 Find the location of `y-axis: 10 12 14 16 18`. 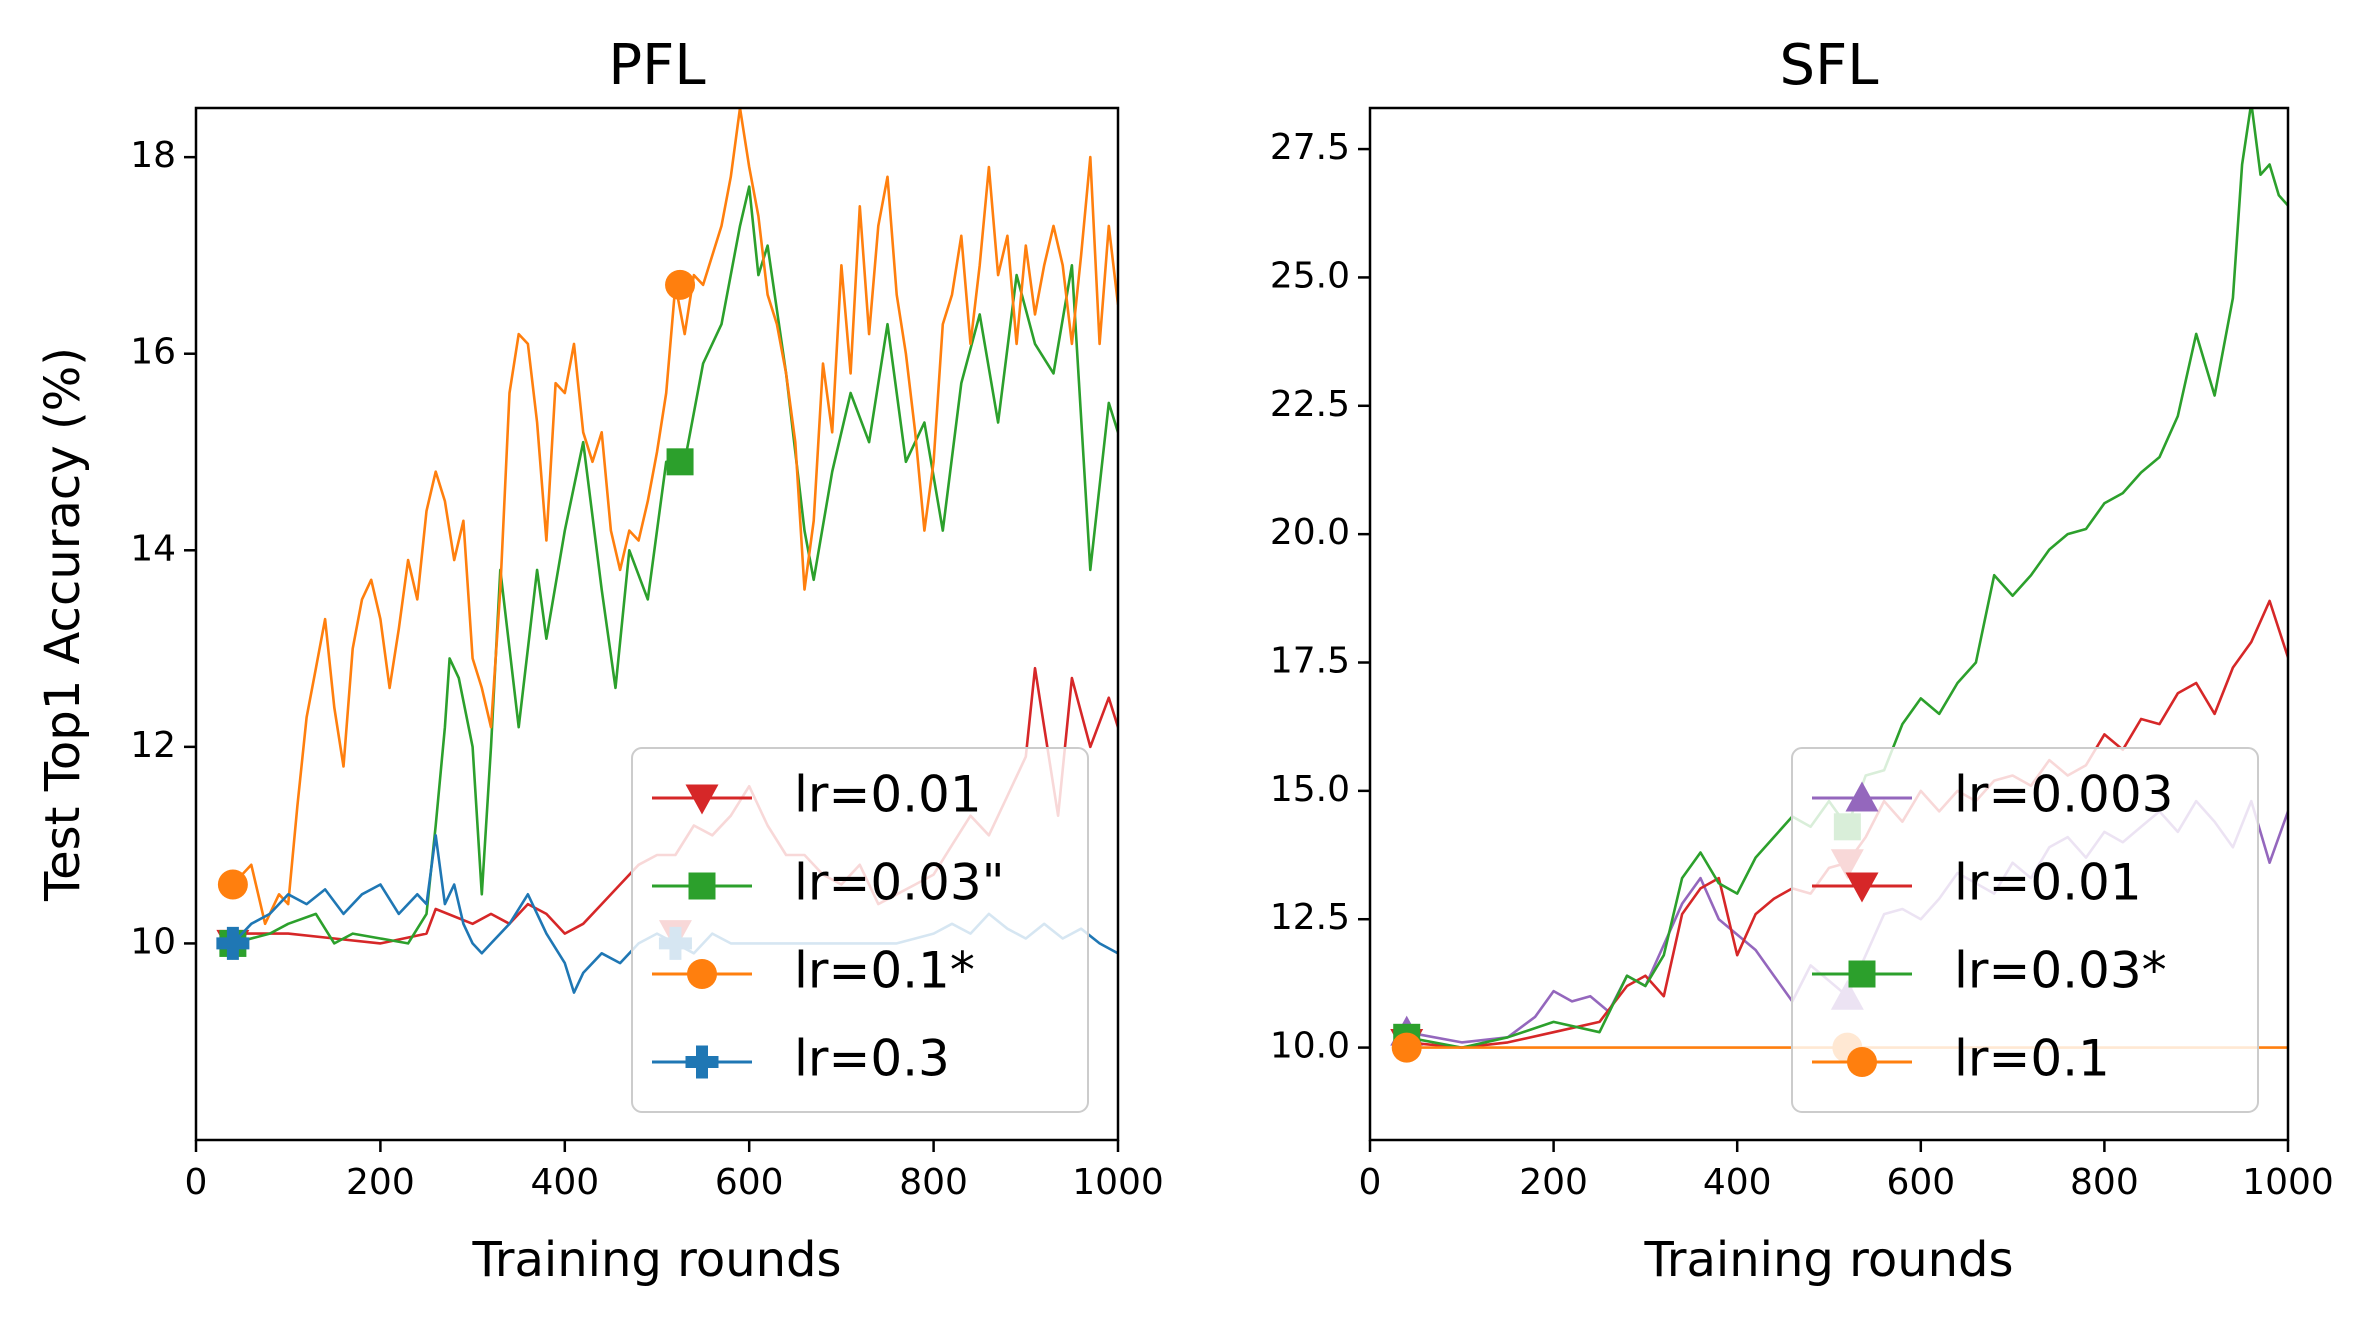

y-axis: 10 12 14 16 18 is located at coordinates (163, 548).